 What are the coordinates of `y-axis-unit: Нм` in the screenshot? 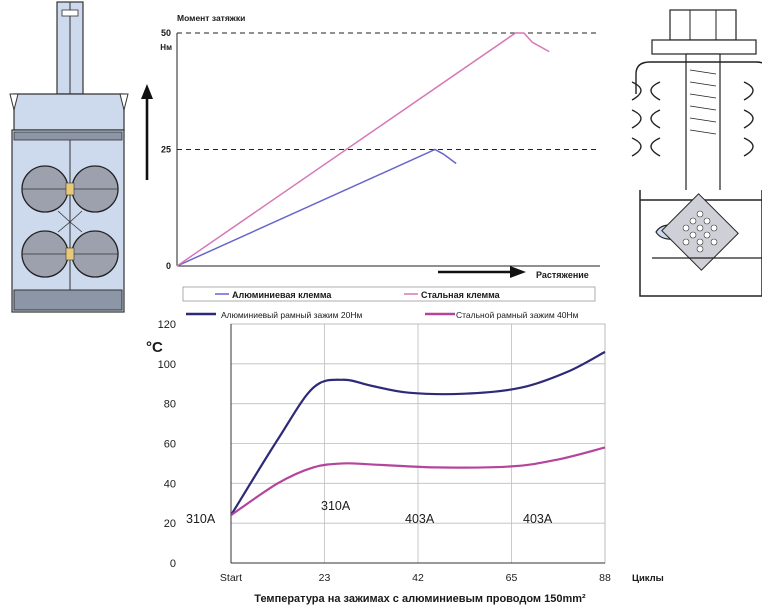 It's located at (166, 47).